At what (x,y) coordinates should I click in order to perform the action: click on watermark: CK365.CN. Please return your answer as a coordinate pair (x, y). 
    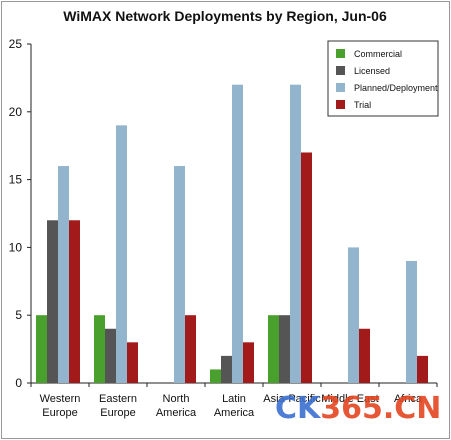
    Looking at the image, I should click on (358, 408).